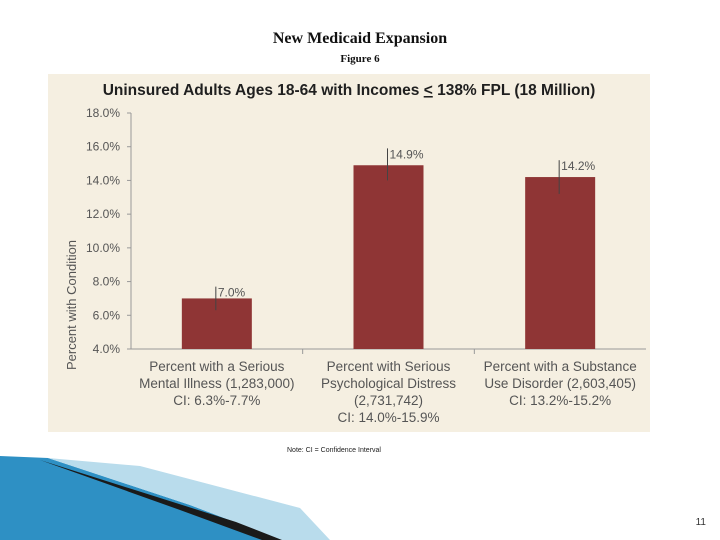  I want to click on y-tick-label: 16.0%, so click(103, 147).